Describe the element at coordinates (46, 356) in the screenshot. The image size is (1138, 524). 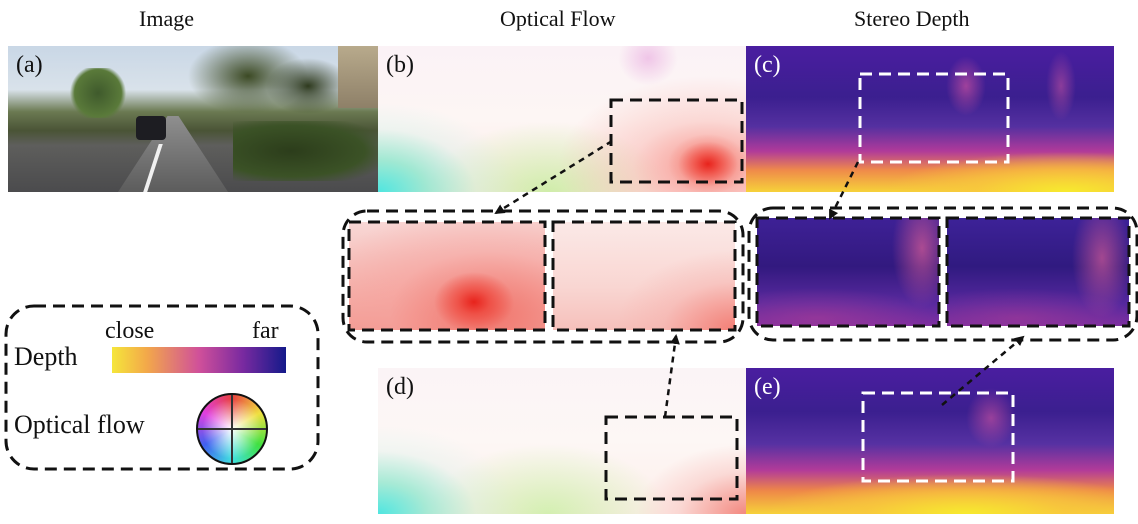
I see `legend-depth-label: Depth` at that location.